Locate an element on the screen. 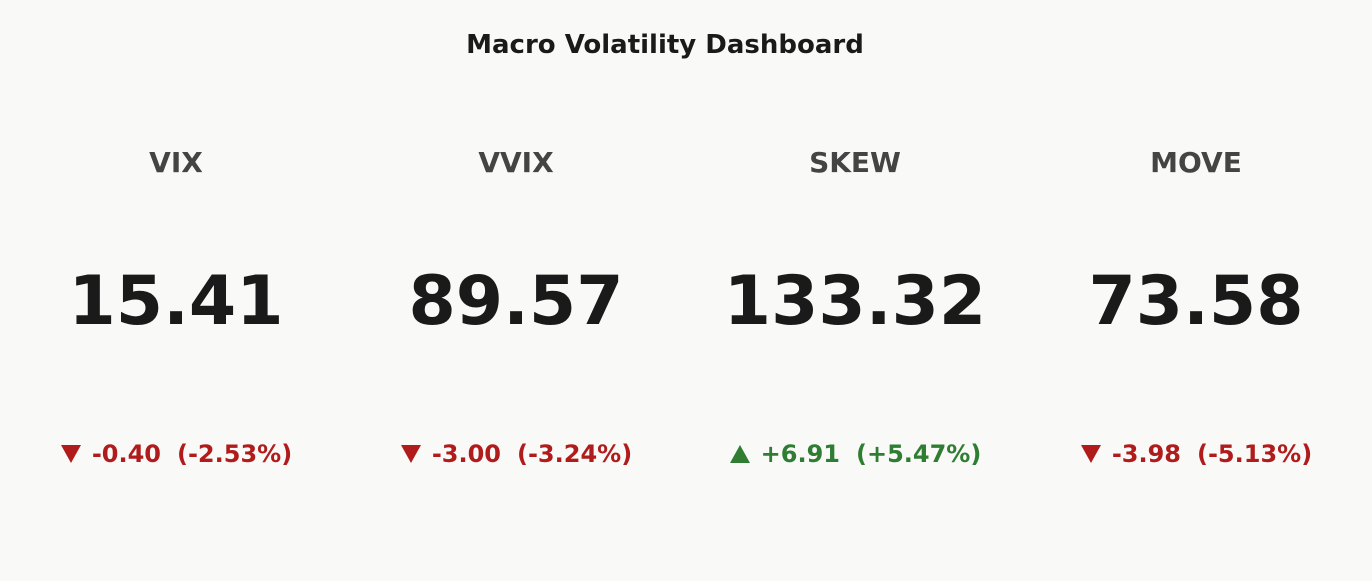  indicator-name: SKEW is located at coordinates (855, 162).